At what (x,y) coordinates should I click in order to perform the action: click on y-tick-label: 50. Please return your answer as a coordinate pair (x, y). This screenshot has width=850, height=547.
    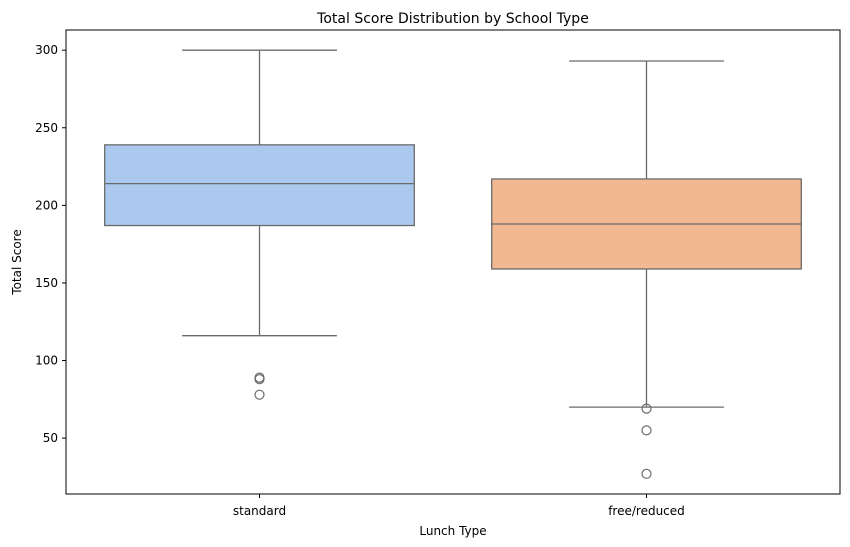
    Looking at the image, I should click on (50, 438).